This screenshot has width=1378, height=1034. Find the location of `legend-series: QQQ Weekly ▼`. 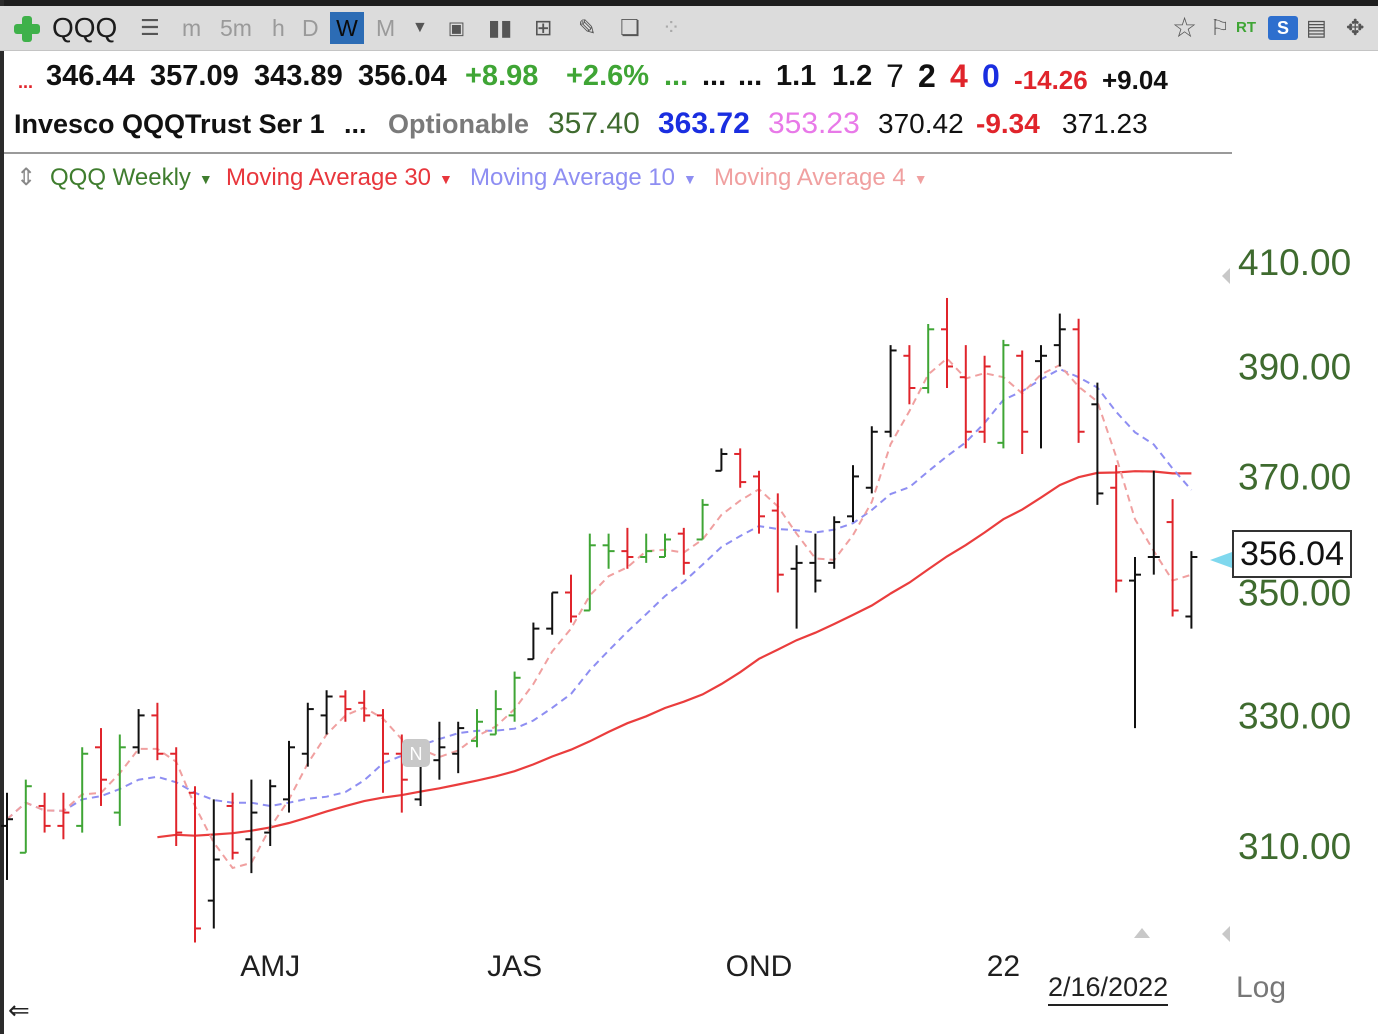

legend-series: QQQ Weekly ▼ is located at coordinates (131, 178).